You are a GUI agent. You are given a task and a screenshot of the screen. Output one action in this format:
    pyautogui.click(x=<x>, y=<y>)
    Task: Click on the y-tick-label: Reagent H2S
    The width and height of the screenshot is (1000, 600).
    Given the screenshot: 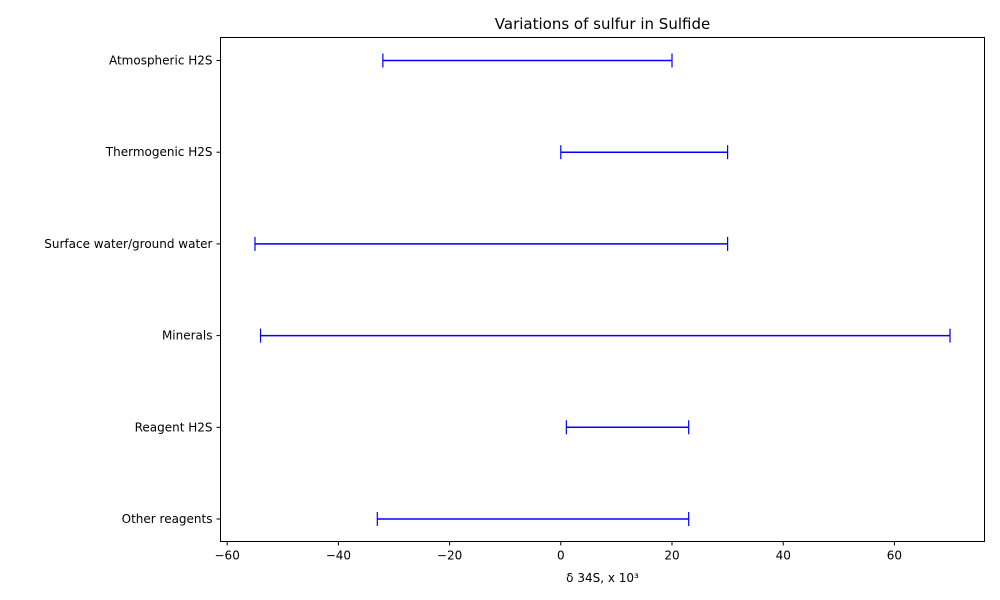 What is the action you would take?
    pyautogui.click(x=174, y=427)
    